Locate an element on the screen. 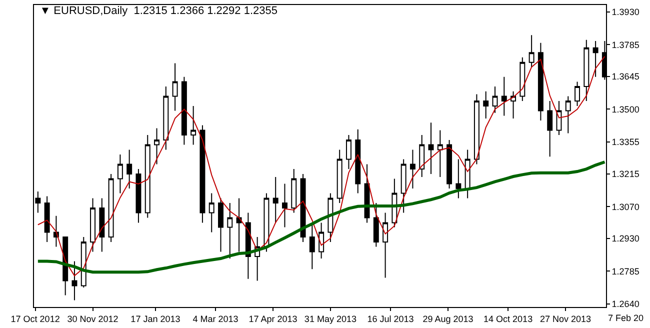 Image resolution: width=650 pixels, height=328 pixels. x-tick-label: 17 Oct 2012 is located at coordinates (35, 319).